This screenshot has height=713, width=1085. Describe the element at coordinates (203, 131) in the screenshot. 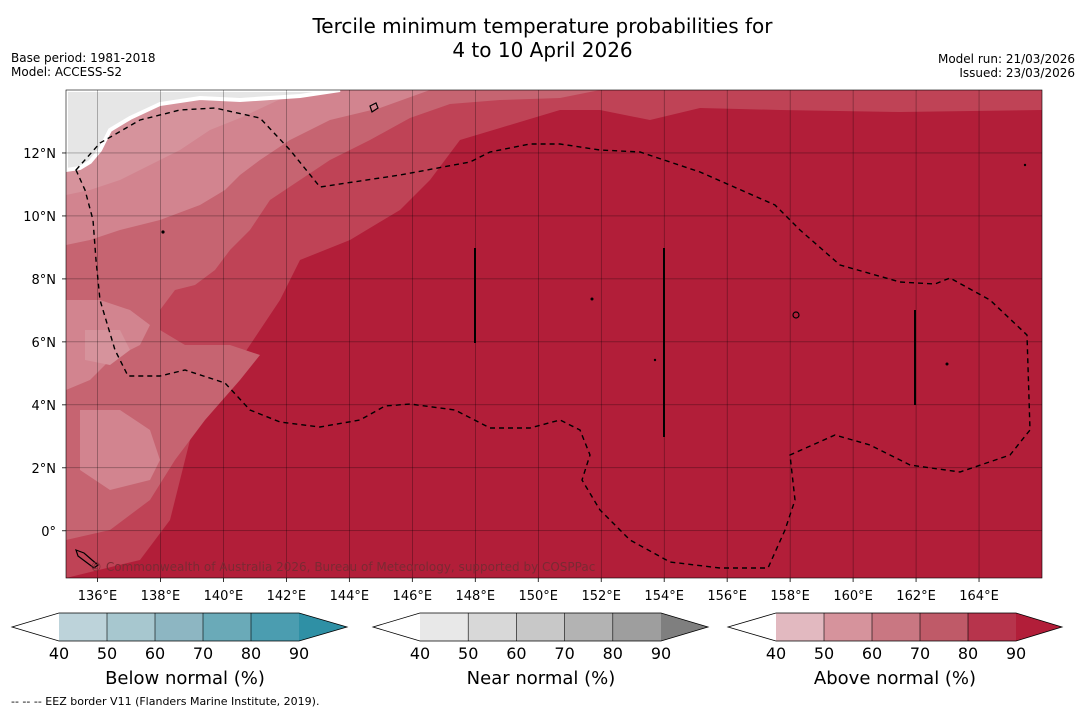

I see `missing-data-region` at that location.